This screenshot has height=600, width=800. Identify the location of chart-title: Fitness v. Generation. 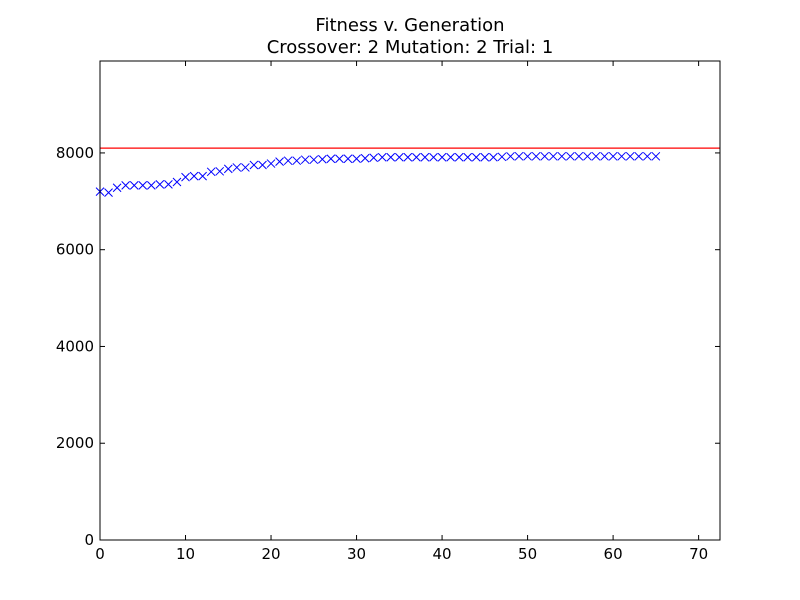
(409, 25).